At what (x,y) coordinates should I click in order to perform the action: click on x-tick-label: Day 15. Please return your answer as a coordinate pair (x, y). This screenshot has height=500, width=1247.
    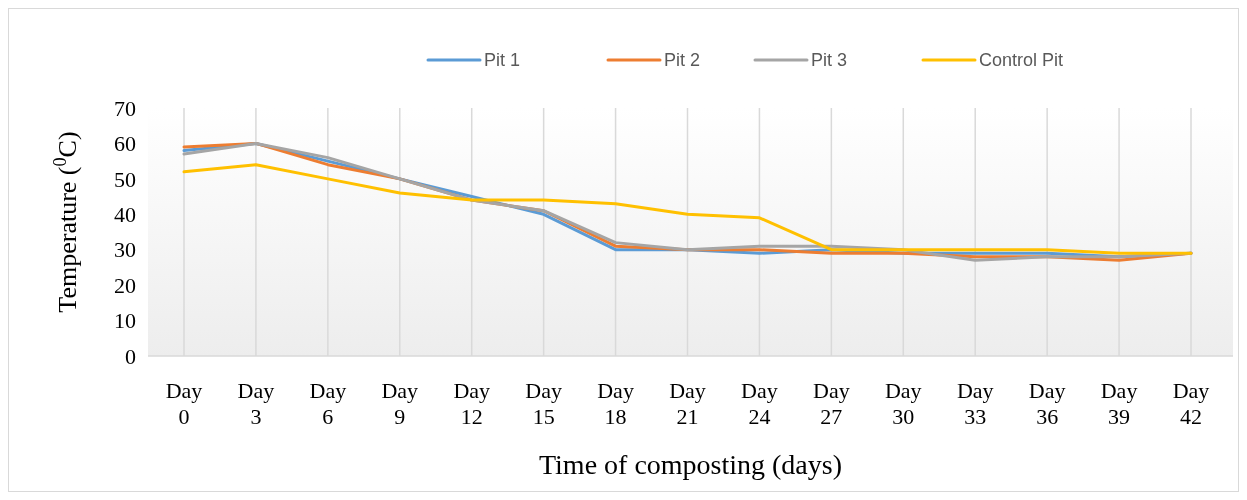
    Looking at the image, I should click on (543, 403).